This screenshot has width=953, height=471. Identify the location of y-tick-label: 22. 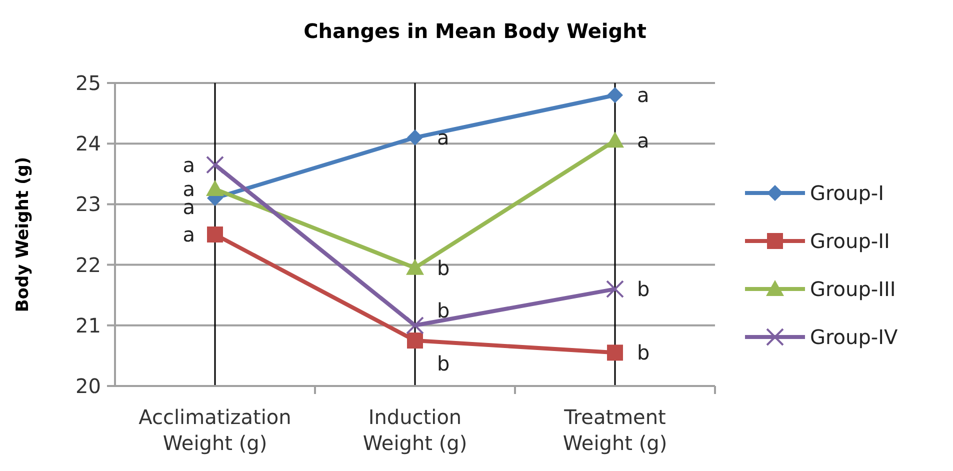
(88, 264).